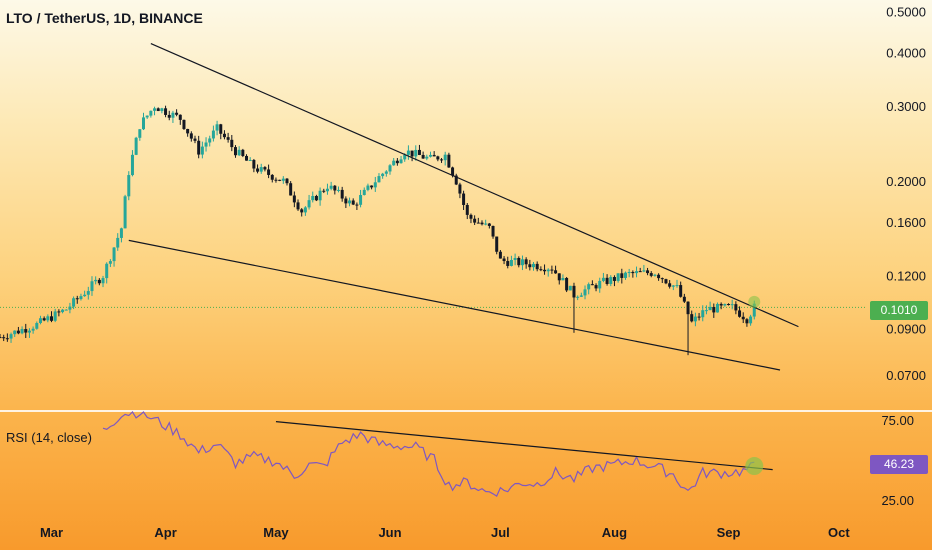  I want to click on chart-title: LTO / TetherUS, 1D, BINANCE, so click(104, 18).